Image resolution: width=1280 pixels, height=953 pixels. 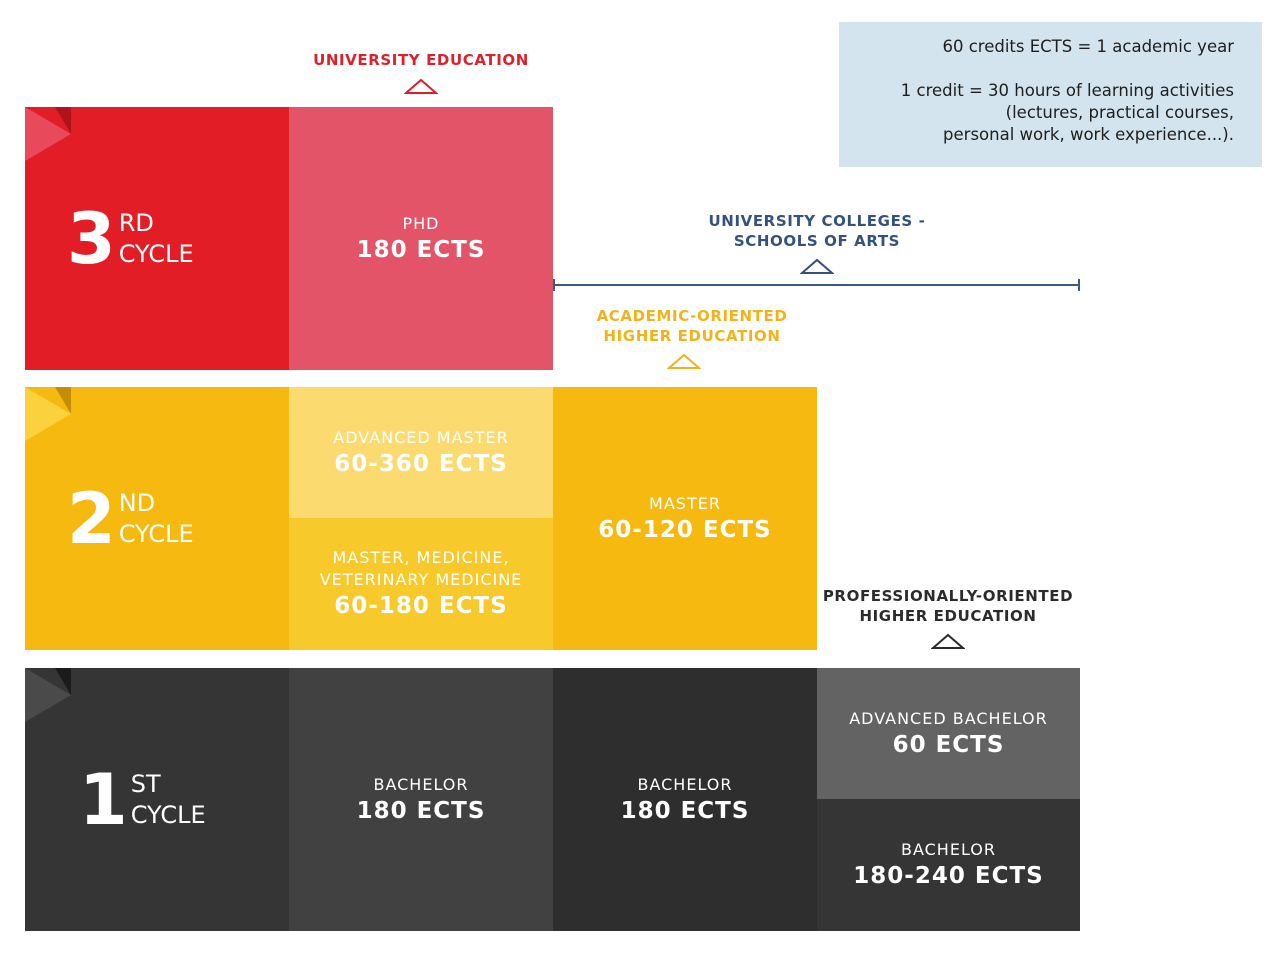 What do you see at coordinates (103, 799) in the screenshot?
I see `first-cycle-number: 1` at bounding box center [103, 799].